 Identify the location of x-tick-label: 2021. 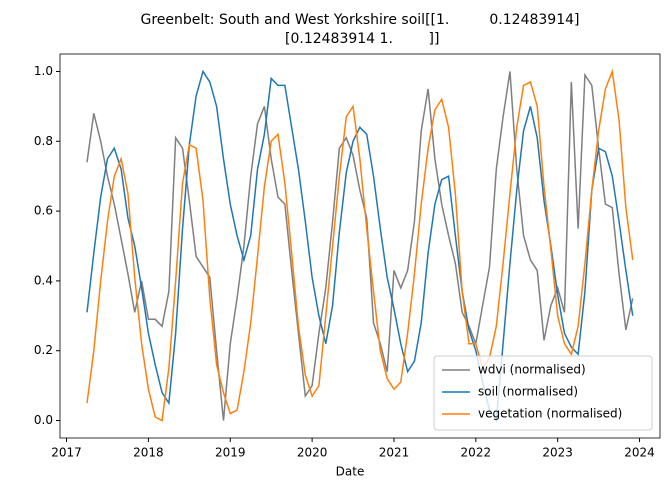
(394, 453).